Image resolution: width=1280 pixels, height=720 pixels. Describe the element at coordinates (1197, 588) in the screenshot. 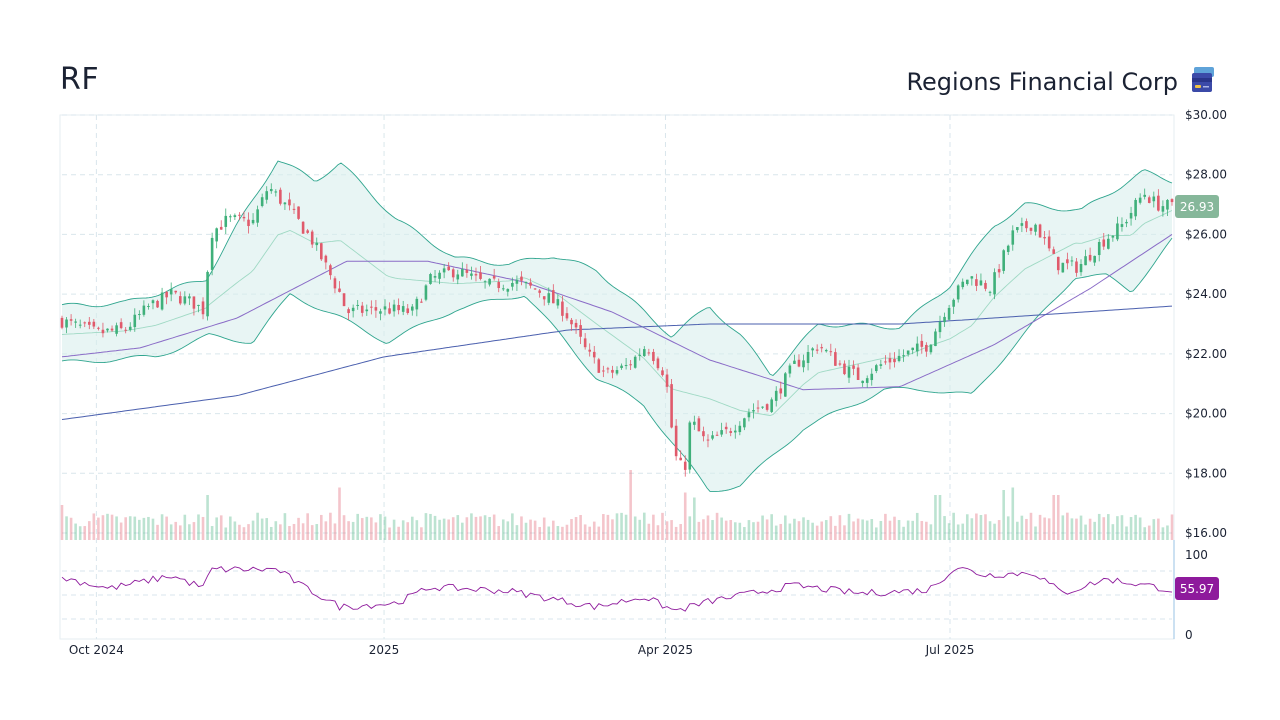

I see `rsi-value-tag: 55.97` at that location.